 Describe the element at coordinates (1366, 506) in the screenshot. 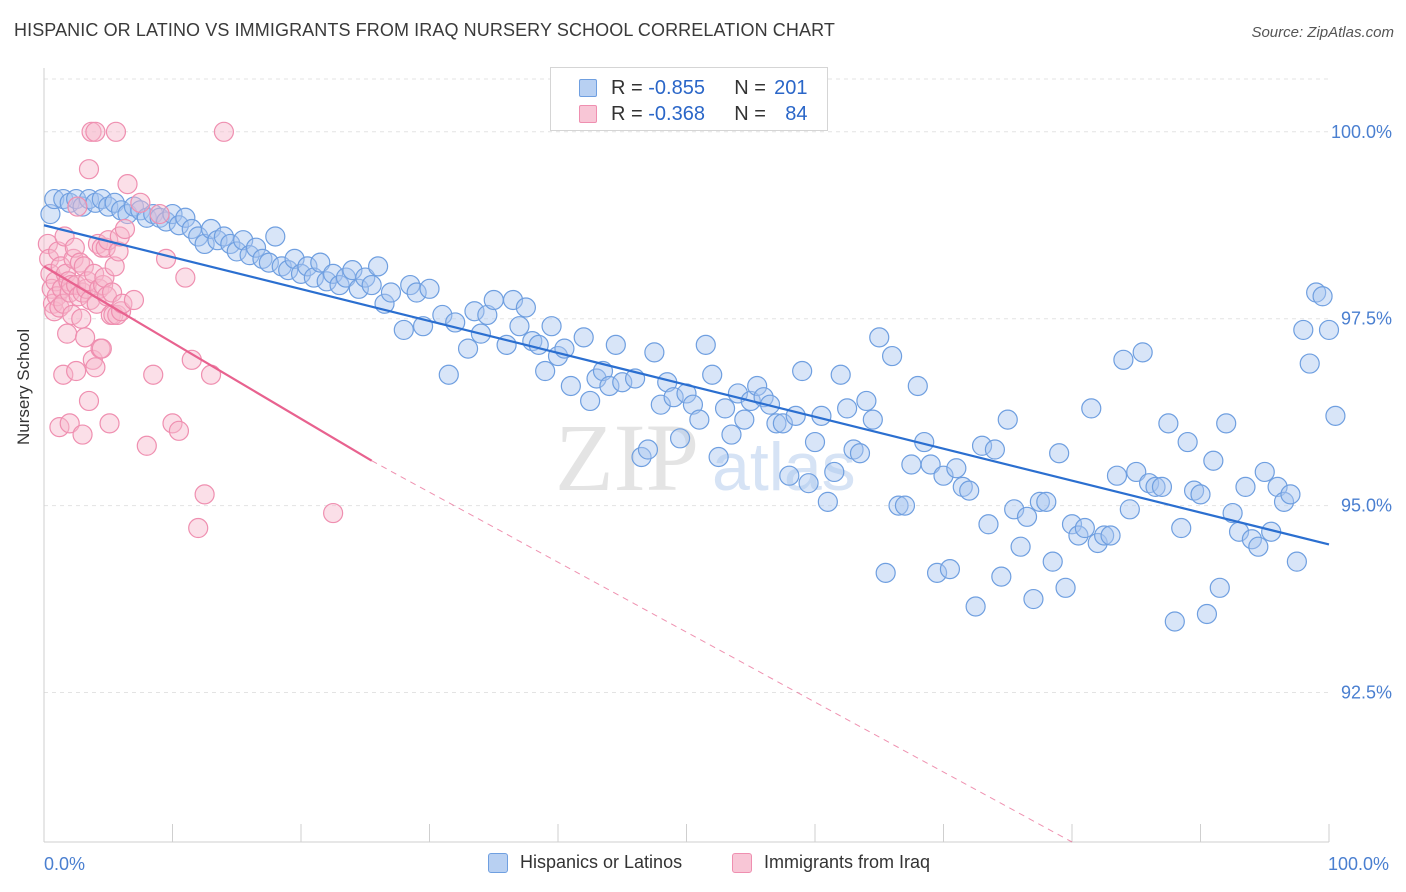

I see `y-tick-label: 95.0%` at that location.